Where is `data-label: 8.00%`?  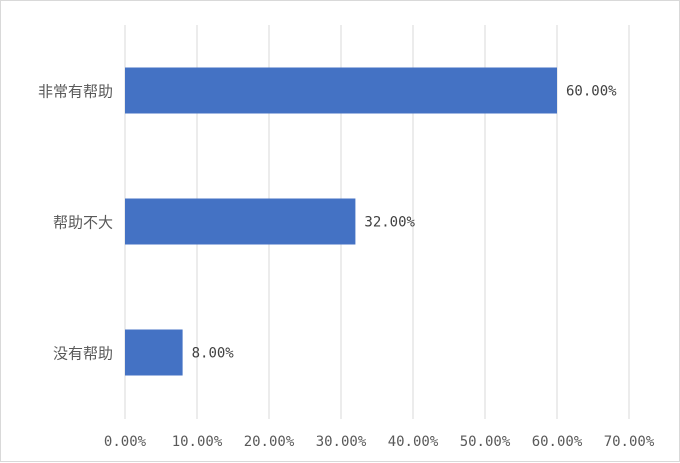 data-label: 8.00% is located at coordinates (213, 354).